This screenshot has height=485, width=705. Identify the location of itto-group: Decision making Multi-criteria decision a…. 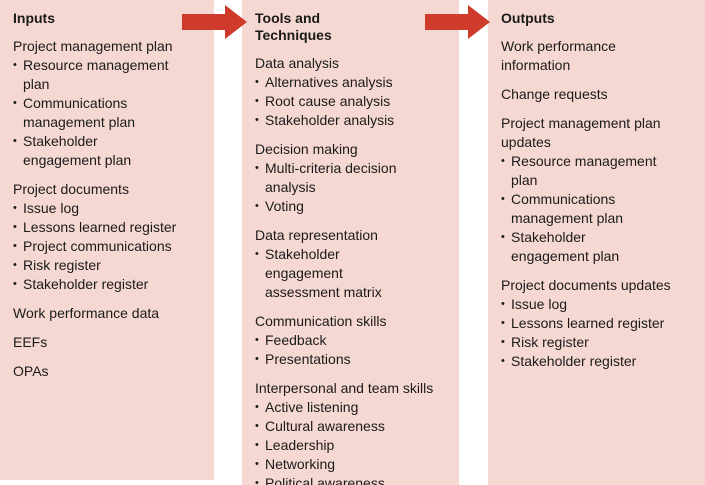
(353, 178).